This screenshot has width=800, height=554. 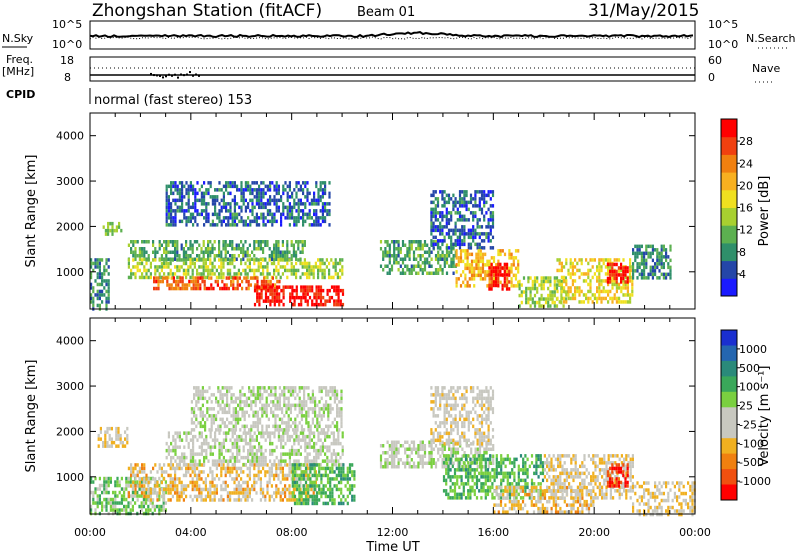 What do you see at coordinates (711, 77) in the screenshot?
I see `nave-bottom: 0` at bounding box center [711, 77].